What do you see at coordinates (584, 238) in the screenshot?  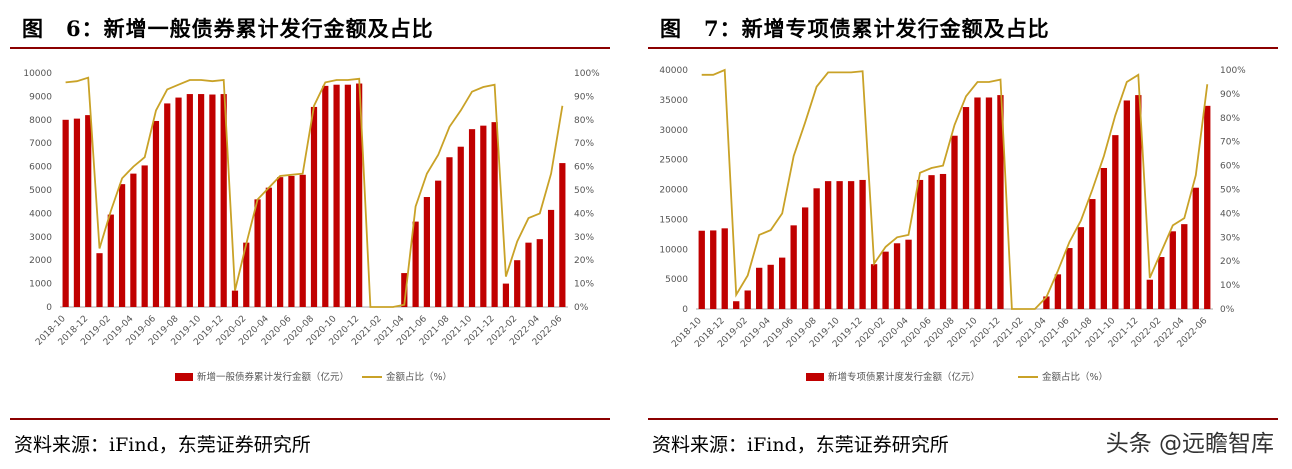 I see `y-right-tick-label: 30%` at bounding box center [584, 238].